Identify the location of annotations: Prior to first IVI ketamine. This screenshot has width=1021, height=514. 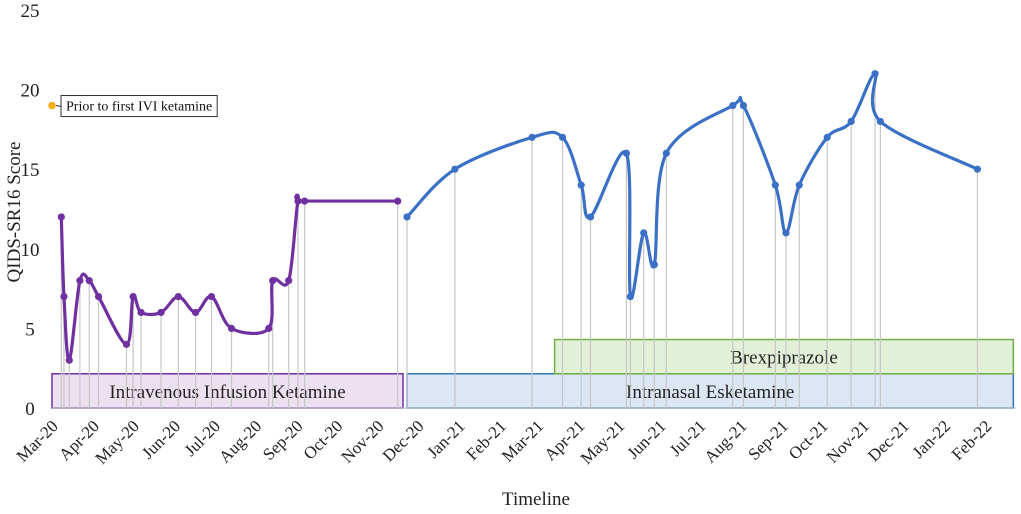
(136, 106).